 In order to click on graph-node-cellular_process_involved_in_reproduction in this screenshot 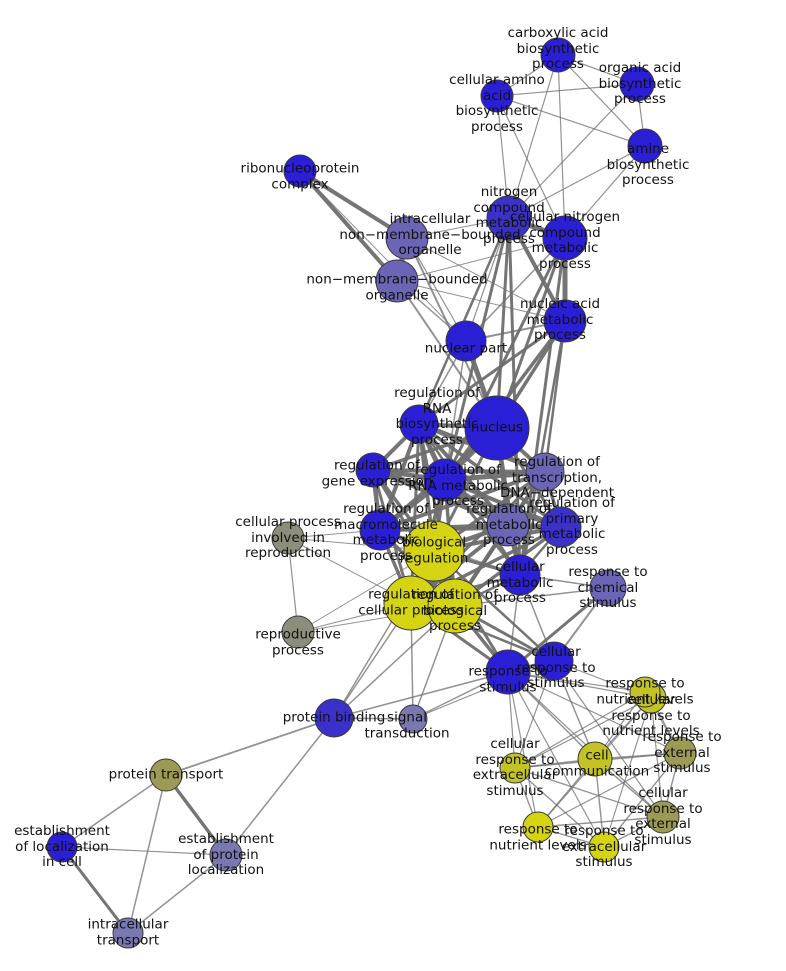, I will do `click(288, 538)`.